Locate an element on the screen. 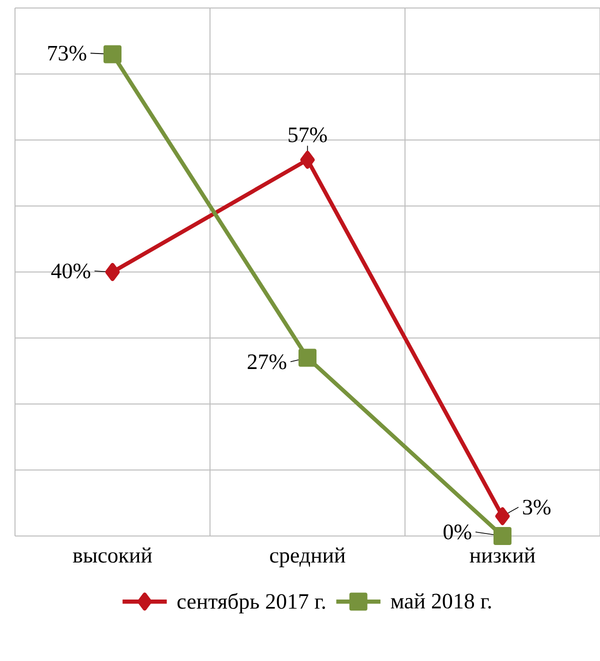  data-label: 0% is located at coordinates (458, 532).